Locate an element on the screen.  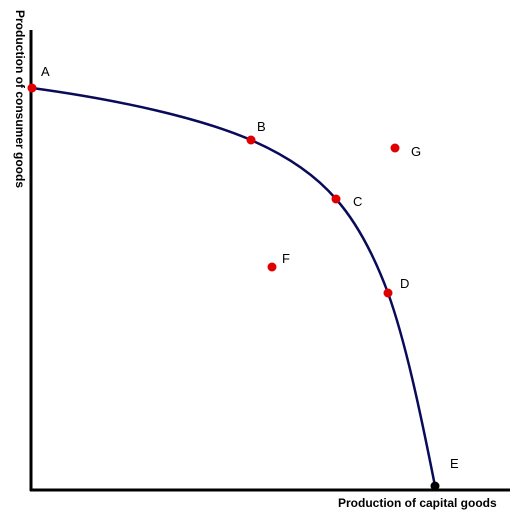
x-axis-label: Production of capital goods is located at coordinates (417, 503).